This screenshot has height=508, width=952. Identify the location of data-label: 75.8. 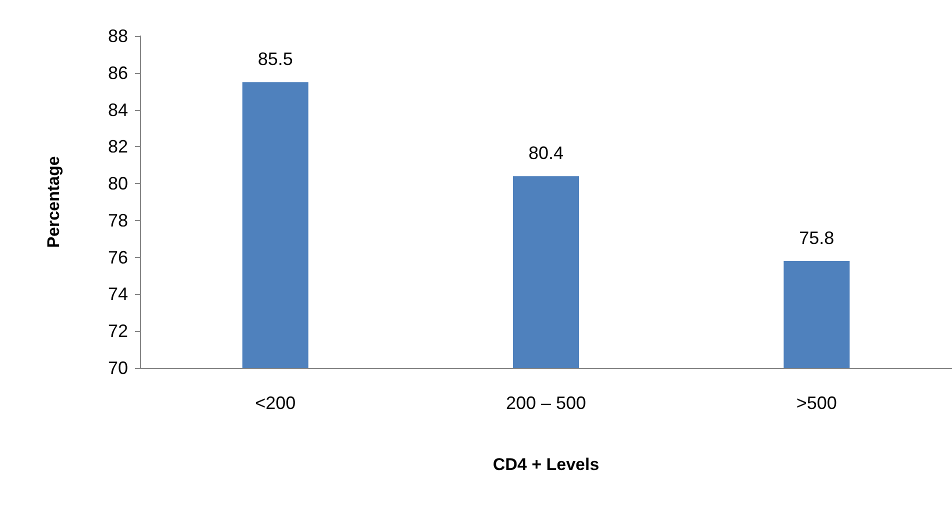
(816, 238).